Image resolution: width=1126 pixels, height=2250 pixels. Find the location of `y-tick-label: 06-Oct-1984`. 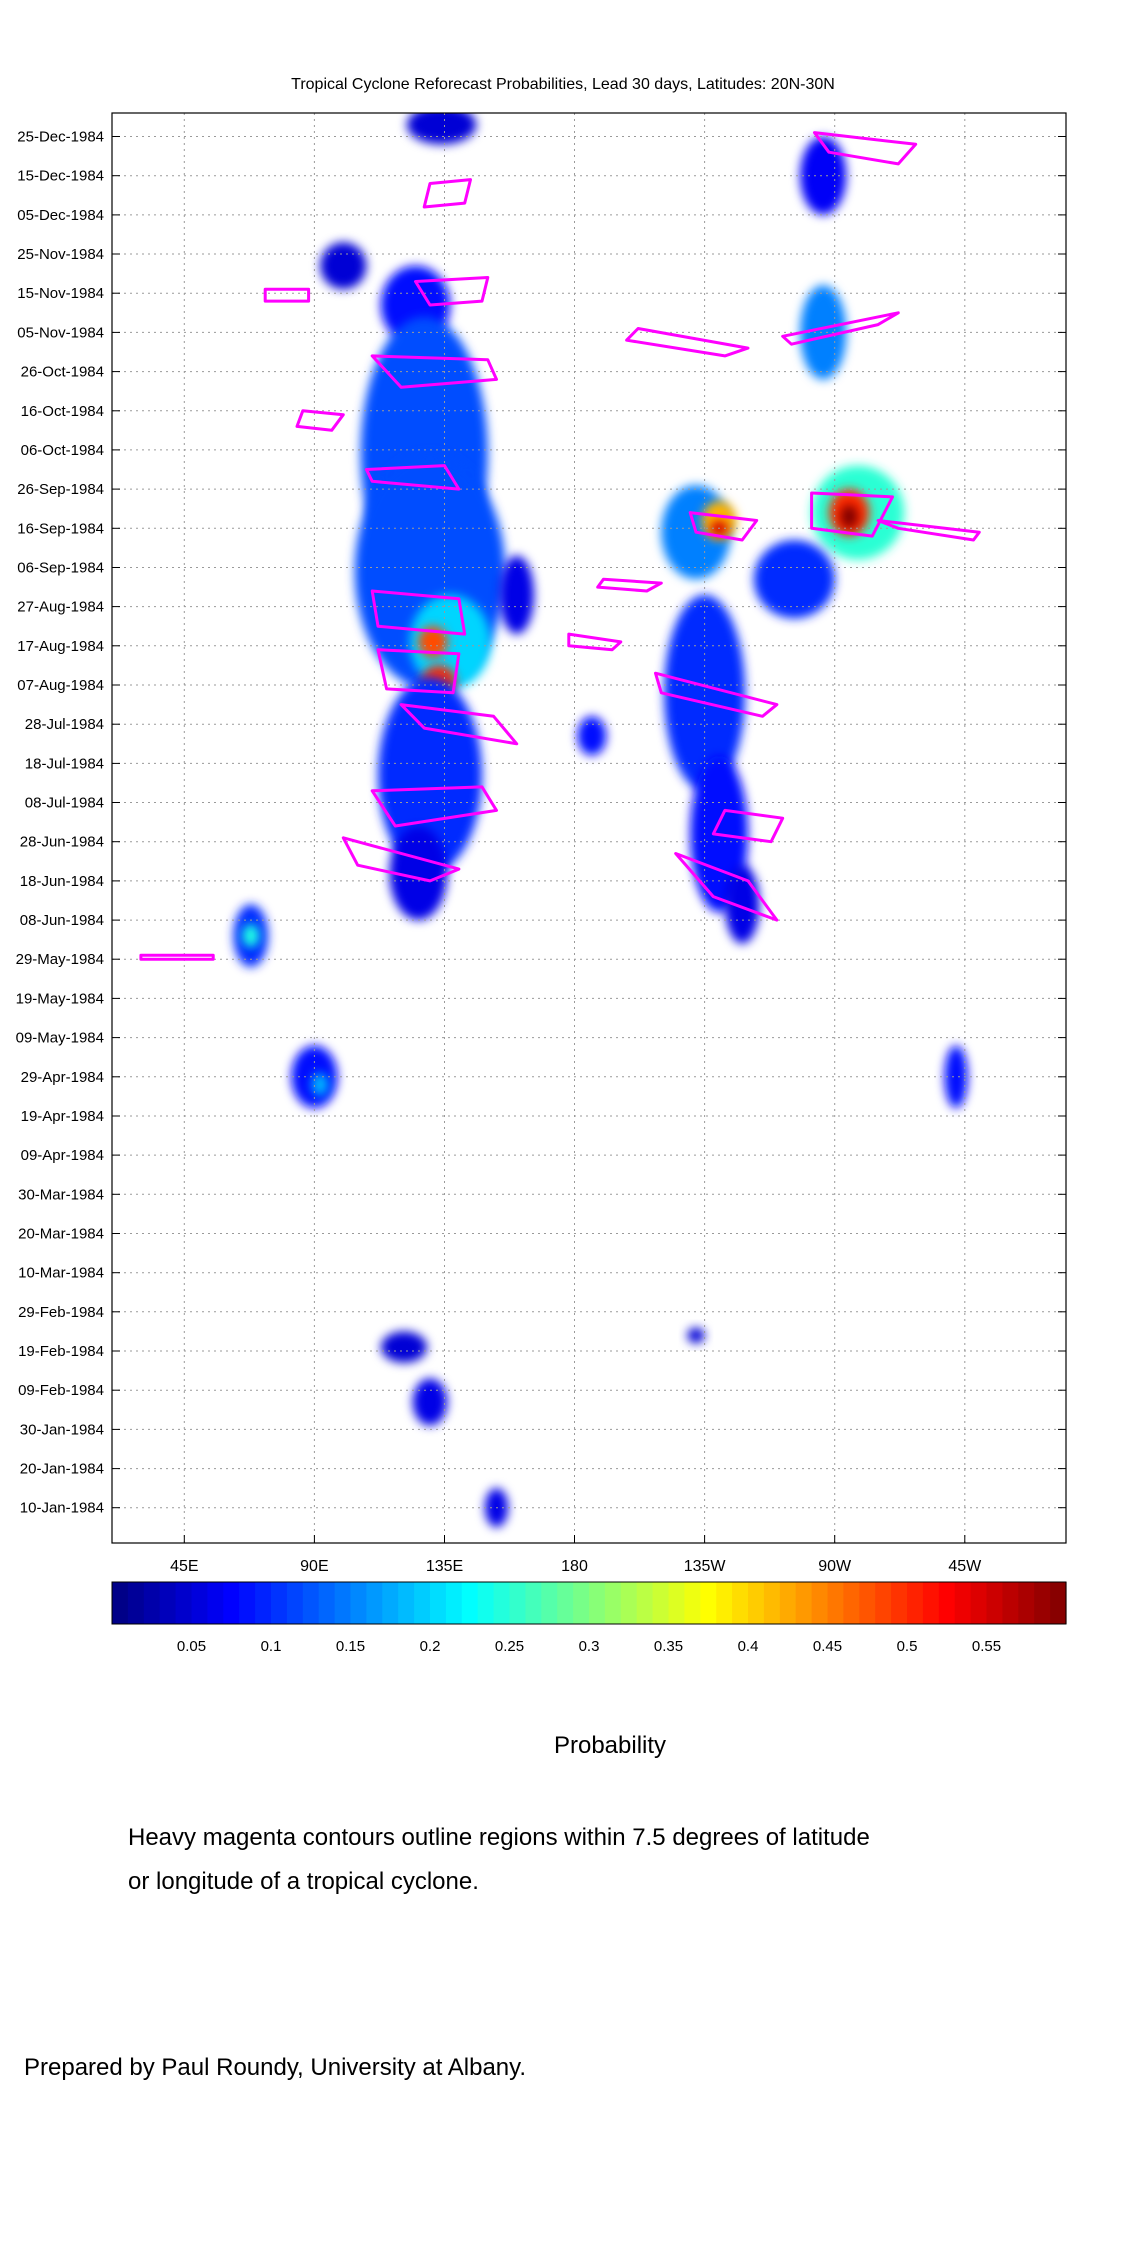

y-tick-label: 06-Oct-1984 is located at coordinates (62, 450).